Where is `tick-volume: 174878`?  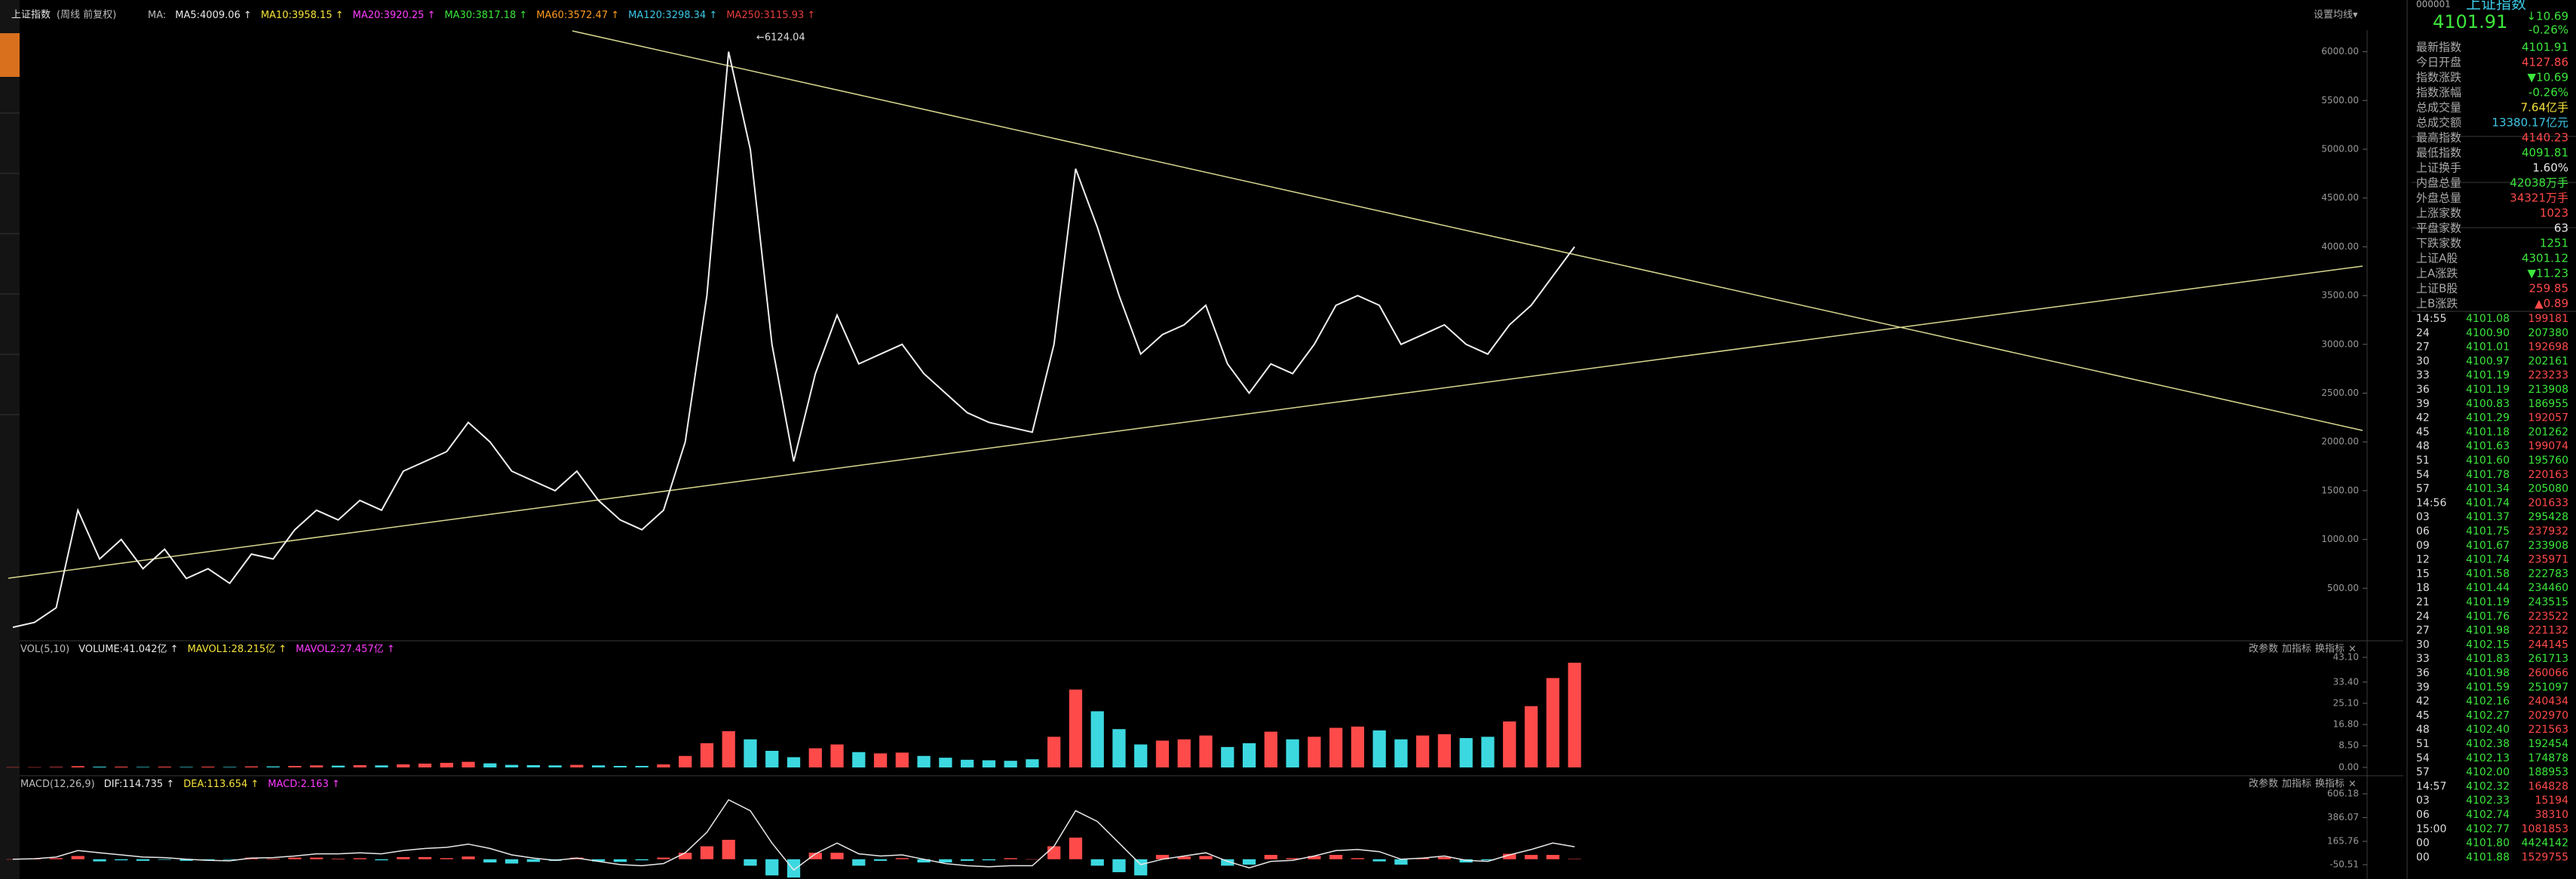
tick-volume: 174878 is located at coordinates (2548, 758).